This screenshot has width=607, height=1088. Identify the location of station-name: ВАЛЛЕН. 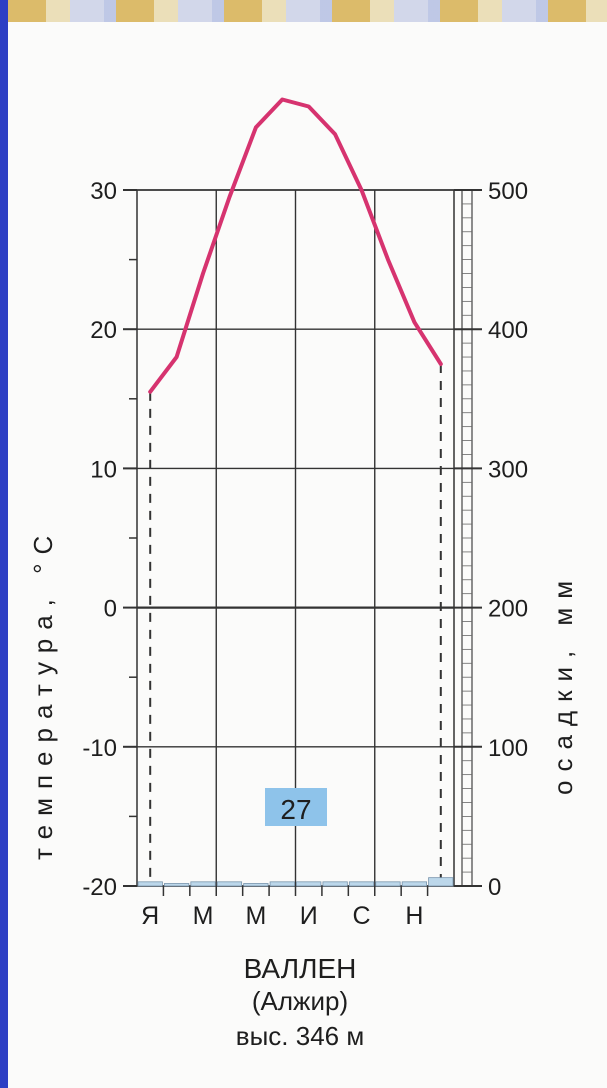
(300, 968).